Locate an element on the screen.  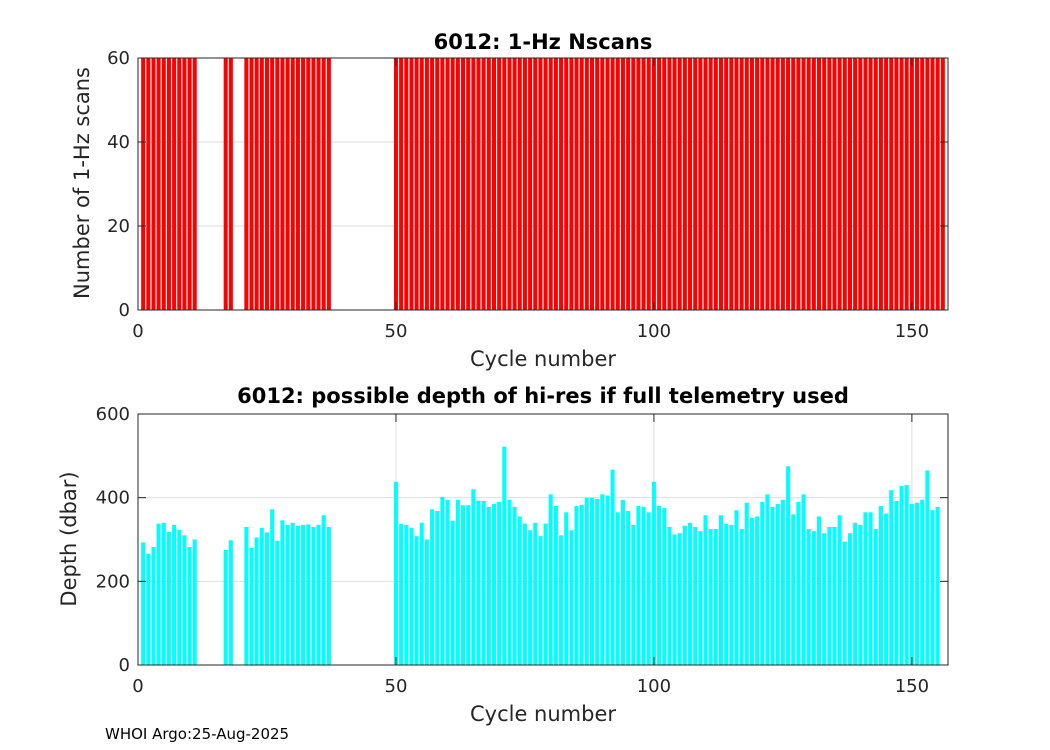
depth-y-tick-label: 400 is located at coordinates (113, 498).